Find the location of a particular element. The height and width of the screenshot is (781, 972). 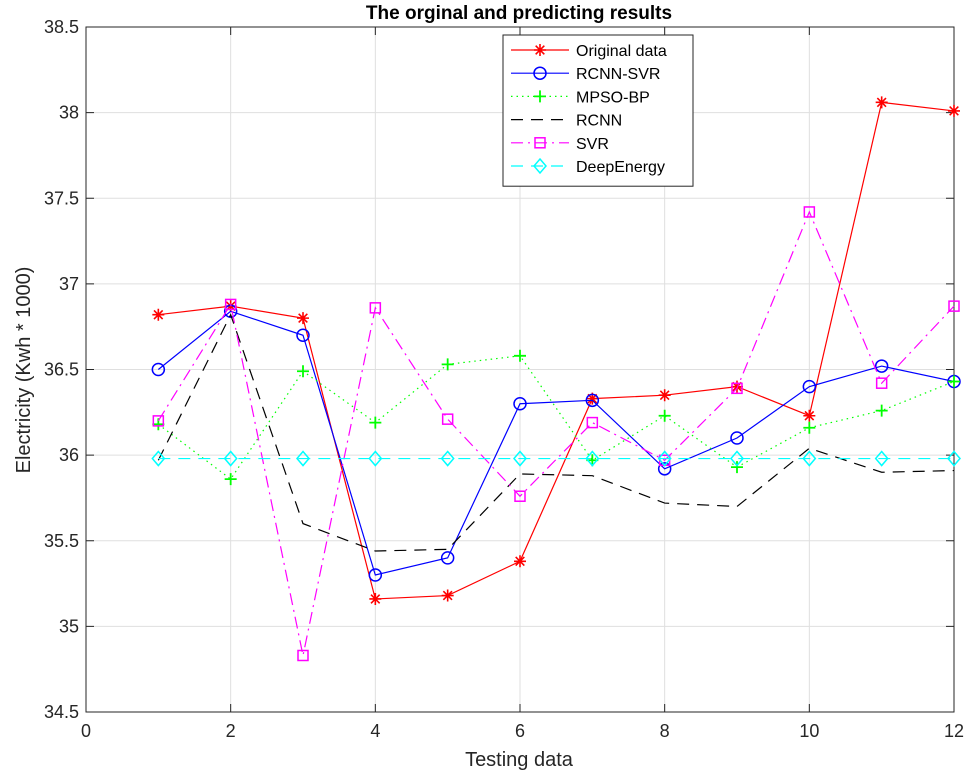

legend-item-svr: SVR is located at coordinates (560, 144).